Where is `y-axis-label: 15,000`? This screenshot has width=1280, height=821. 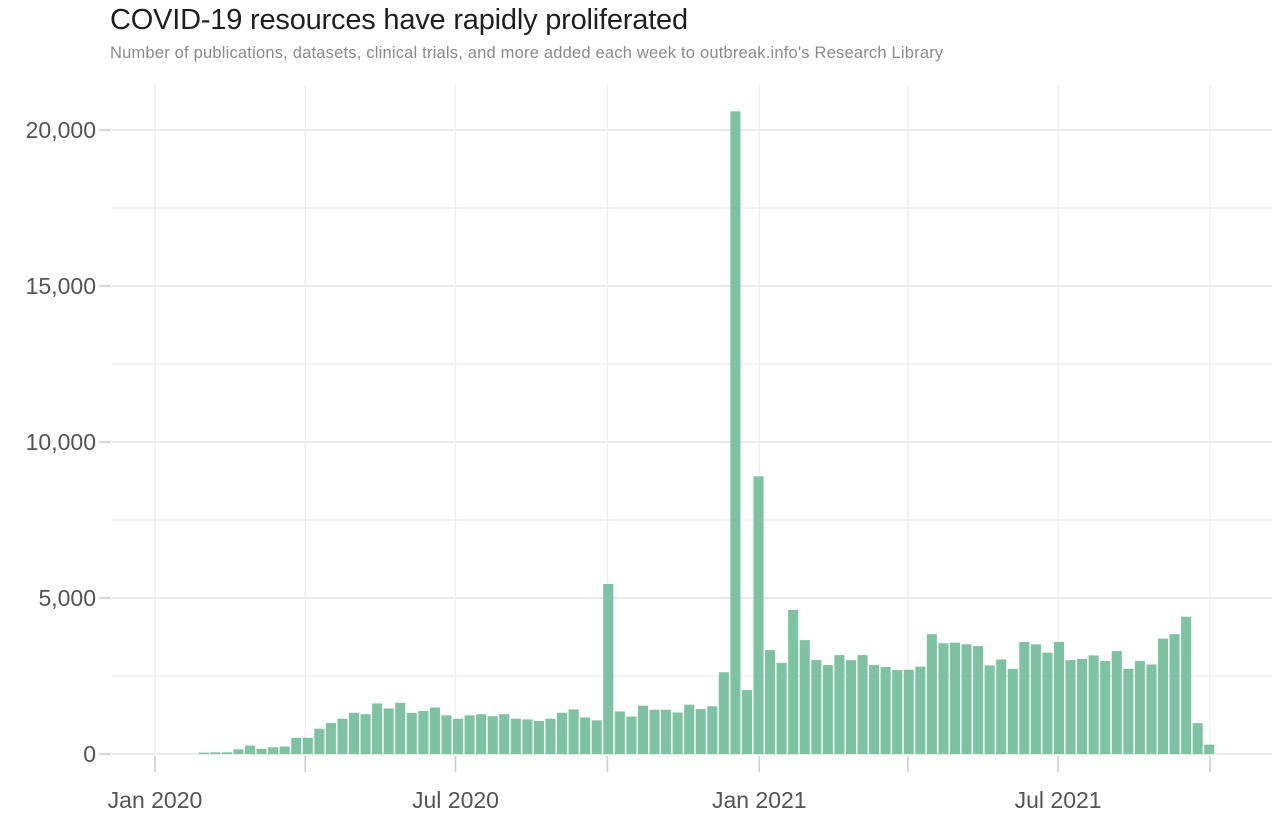
y-axis-label: 15,000 is located at coordinates (61, 286).